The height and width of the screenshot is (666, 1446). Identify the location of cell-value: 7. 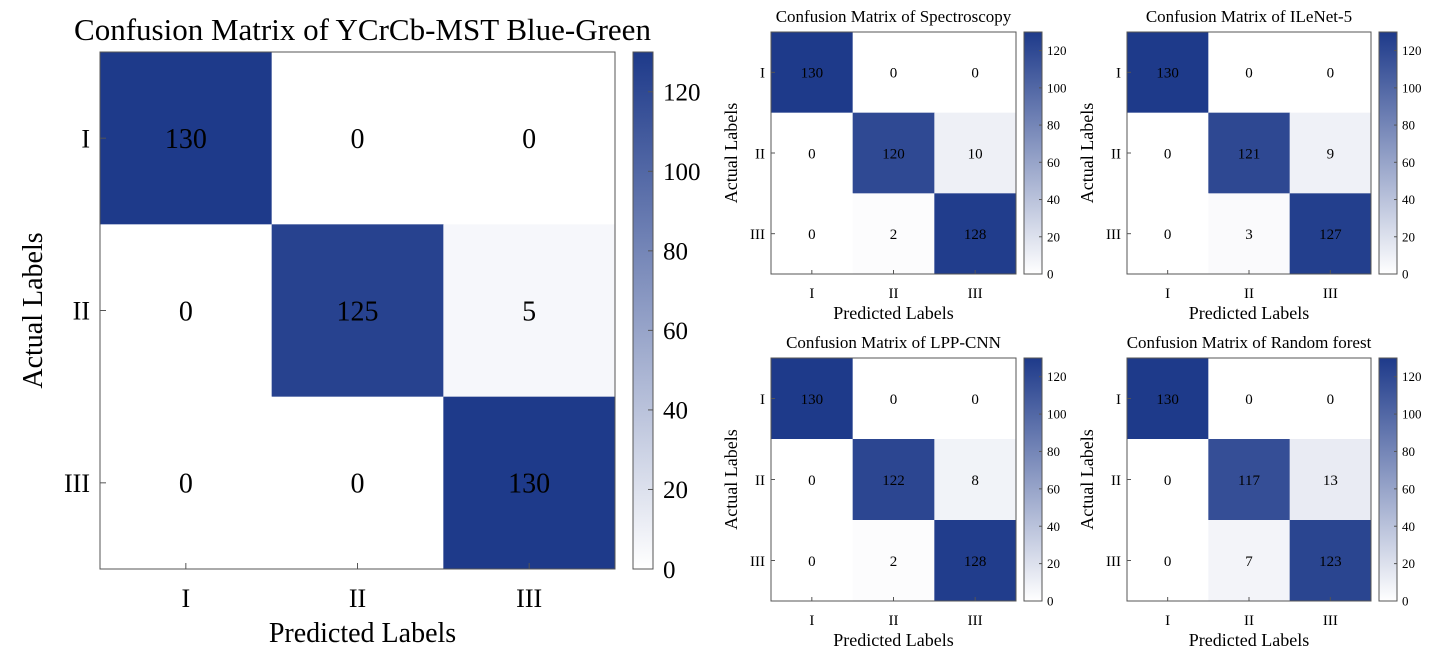
(1249, 562).